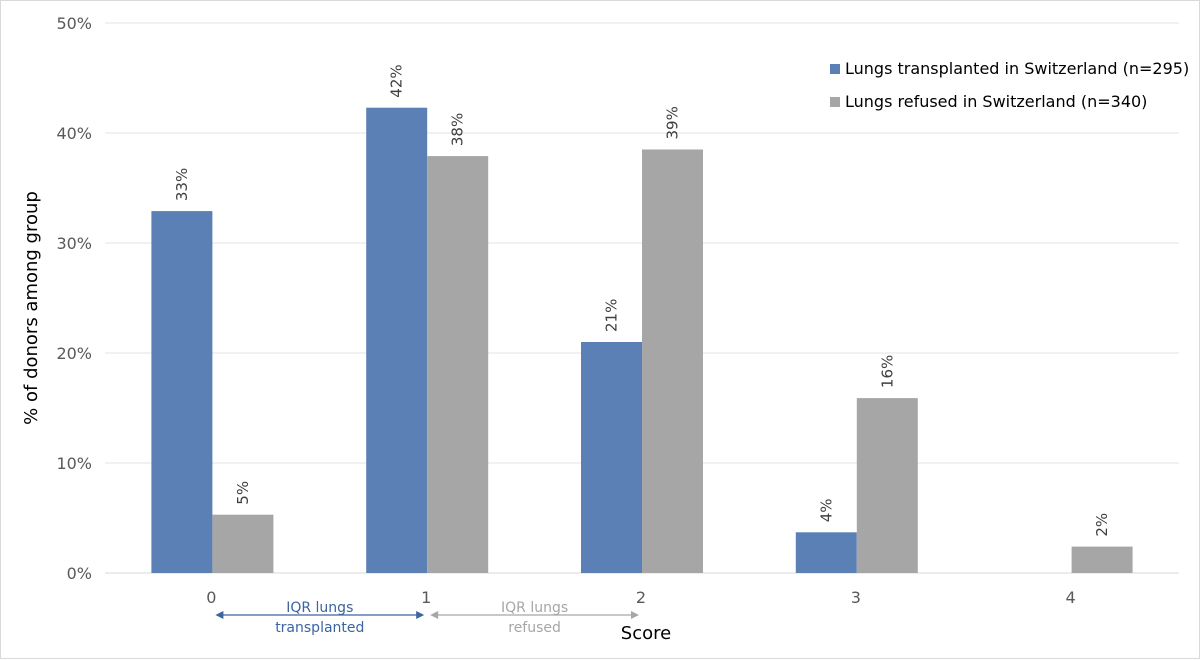  Describe the element at coordinates (74, 463) in the screenshot. I see `y-tick-label: 10%` at that location.